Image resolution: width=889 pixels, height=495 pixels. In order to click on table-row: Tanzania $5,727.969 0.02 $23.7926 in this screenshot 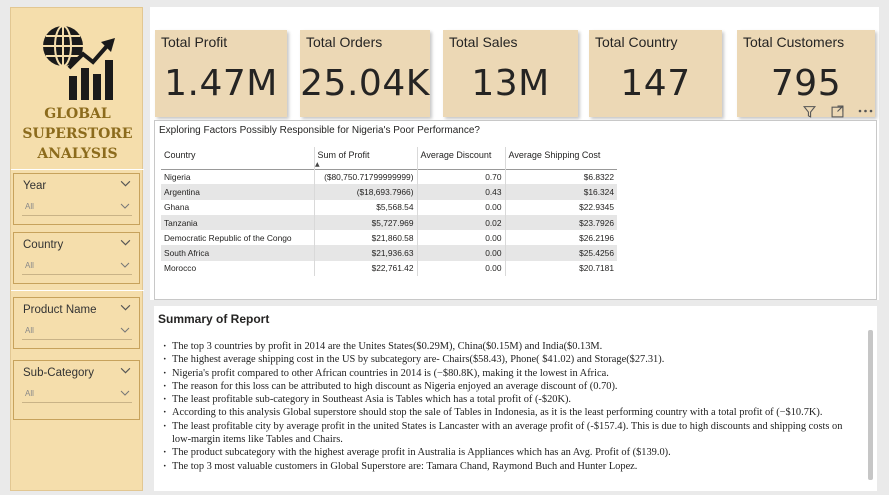, I will do `click(389, 222)`.